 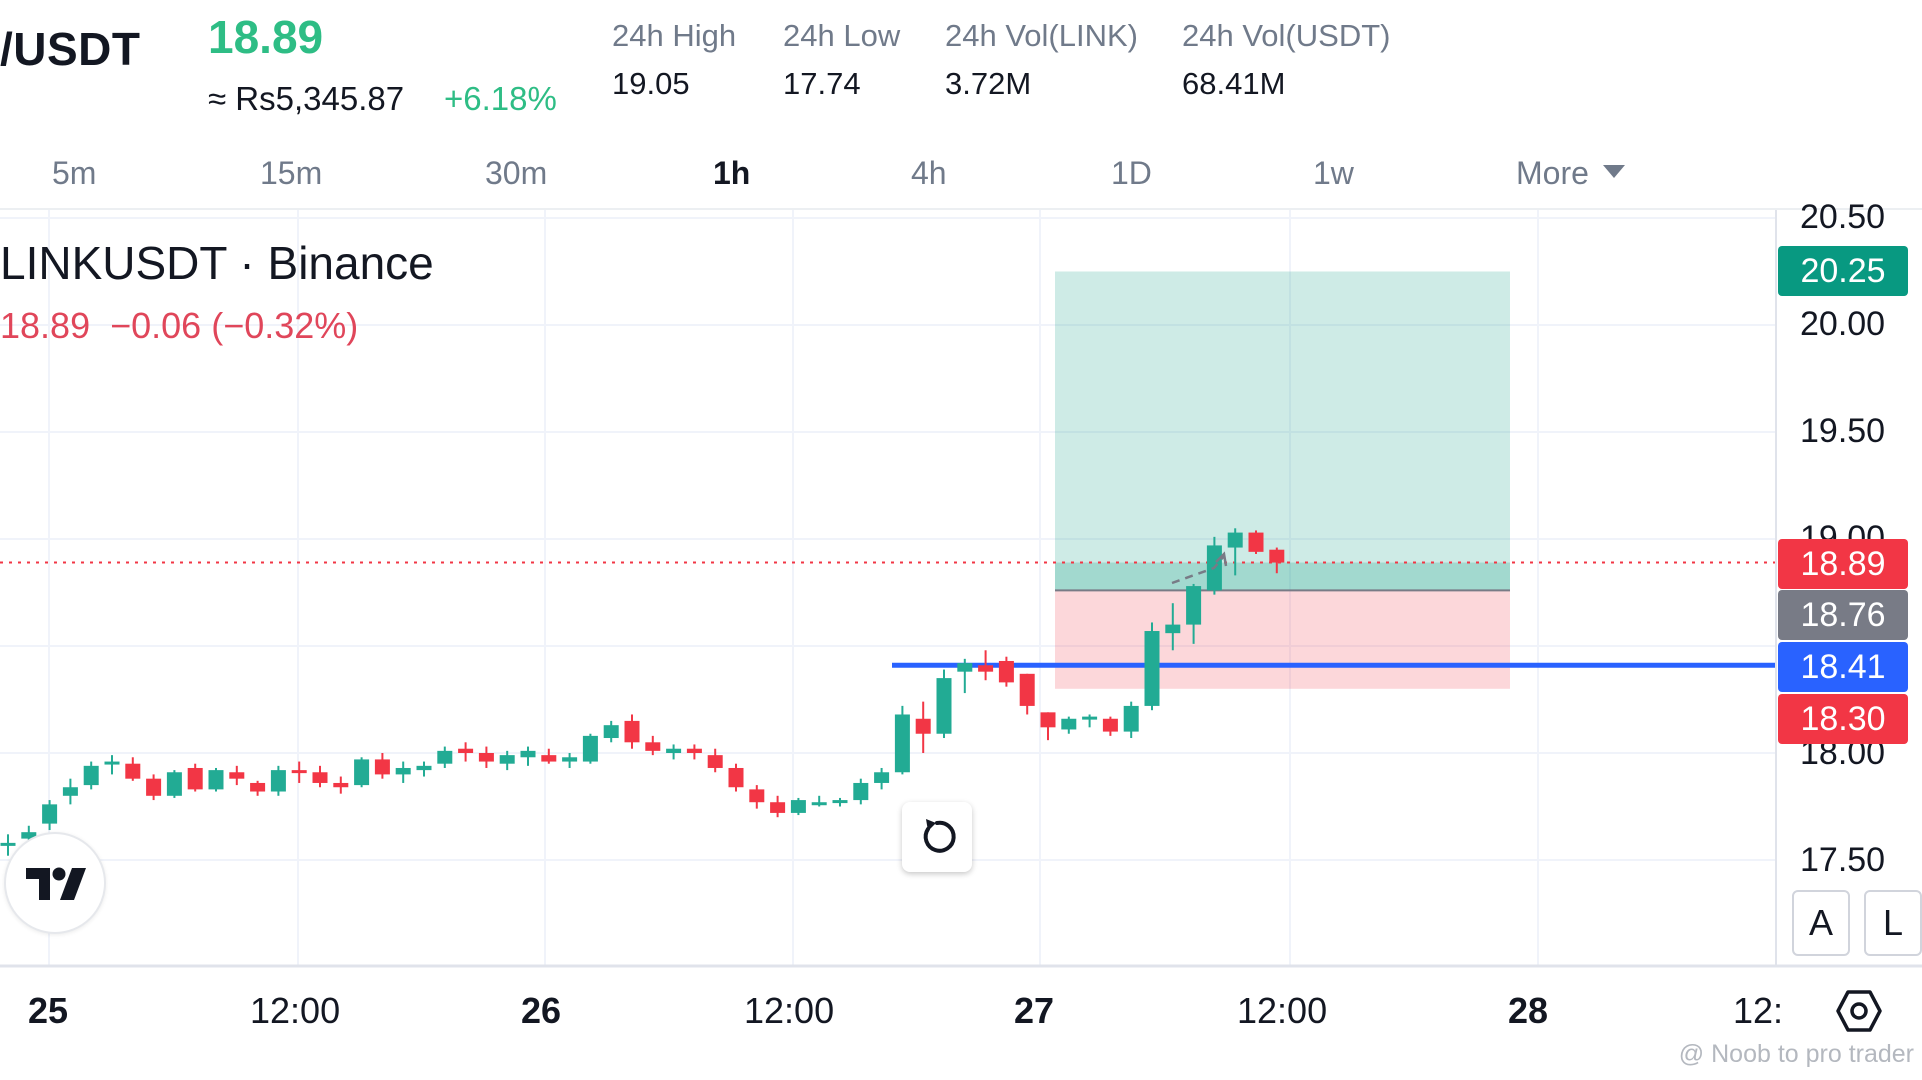 I want to click on more-menu-button: More, so click(x=1570, y=173).